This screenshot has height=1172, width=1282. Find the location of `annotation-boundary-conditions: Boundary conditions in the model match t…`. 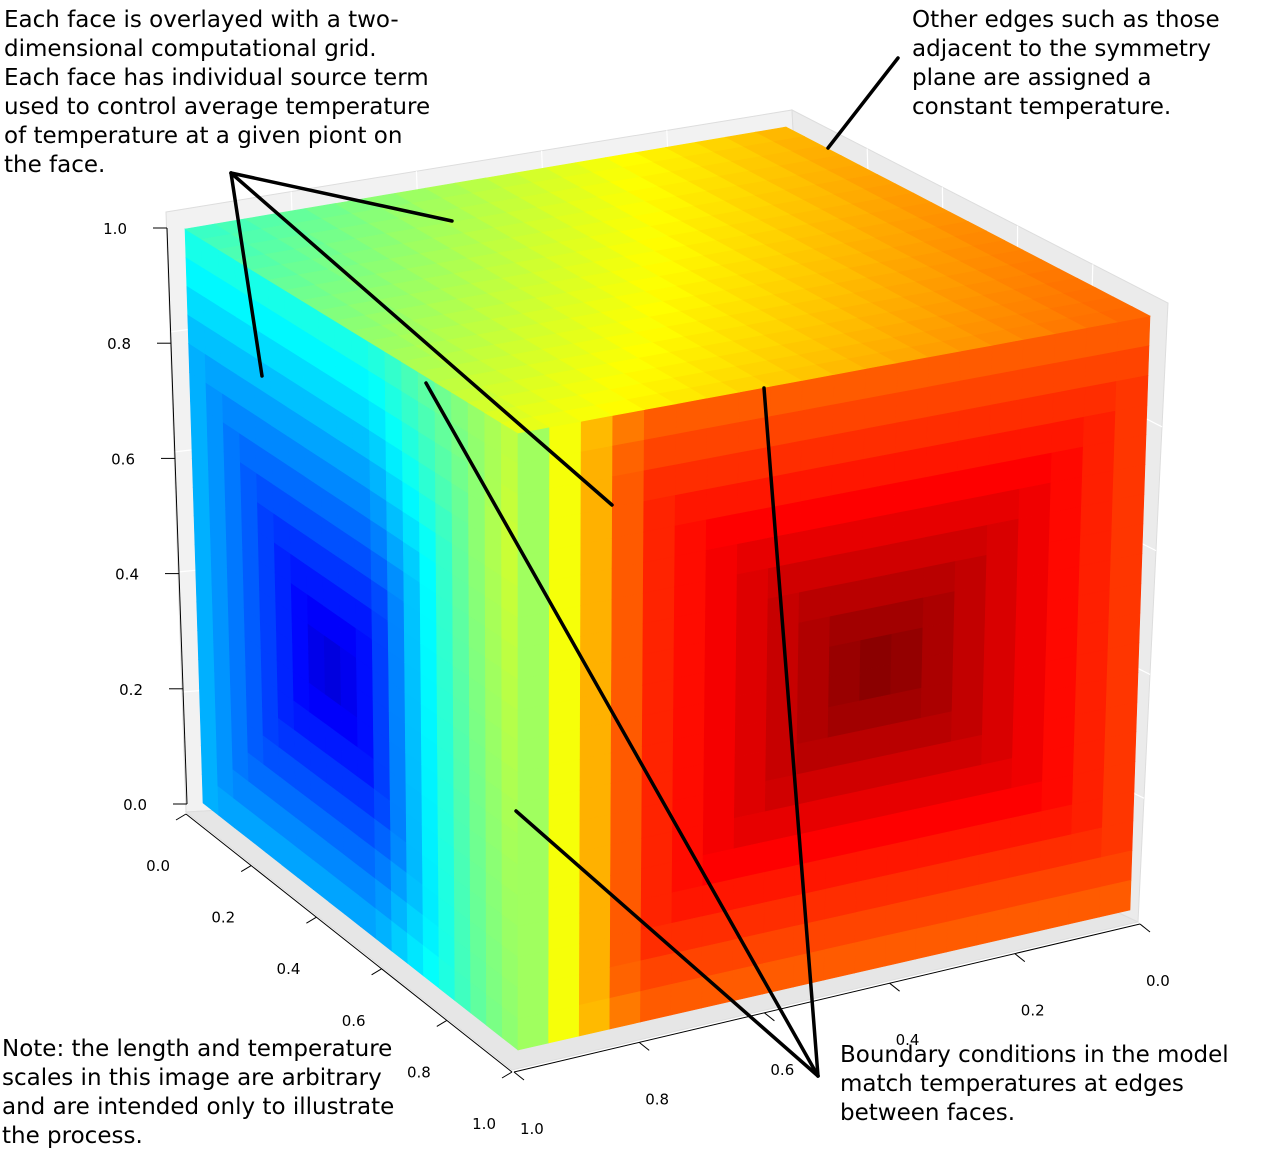

annotation-boundary-conditions: Boundary conditions in the model match t… is located at coordinates (1034, 1084).